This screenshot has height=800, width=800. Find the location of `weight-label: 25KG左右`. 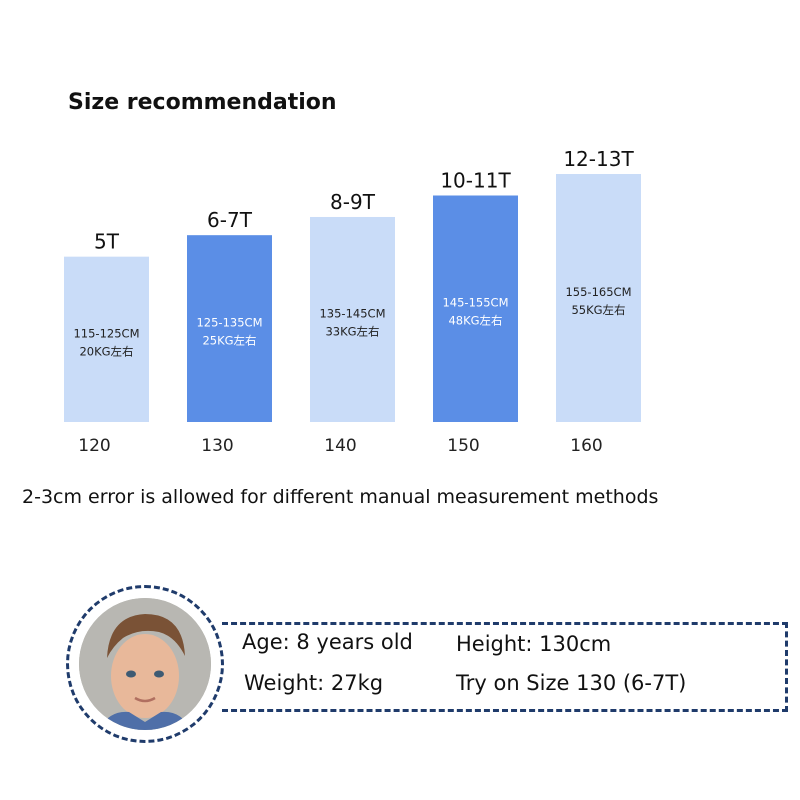

weight-label: 25KG左右 is located at coordinates (229, 341).